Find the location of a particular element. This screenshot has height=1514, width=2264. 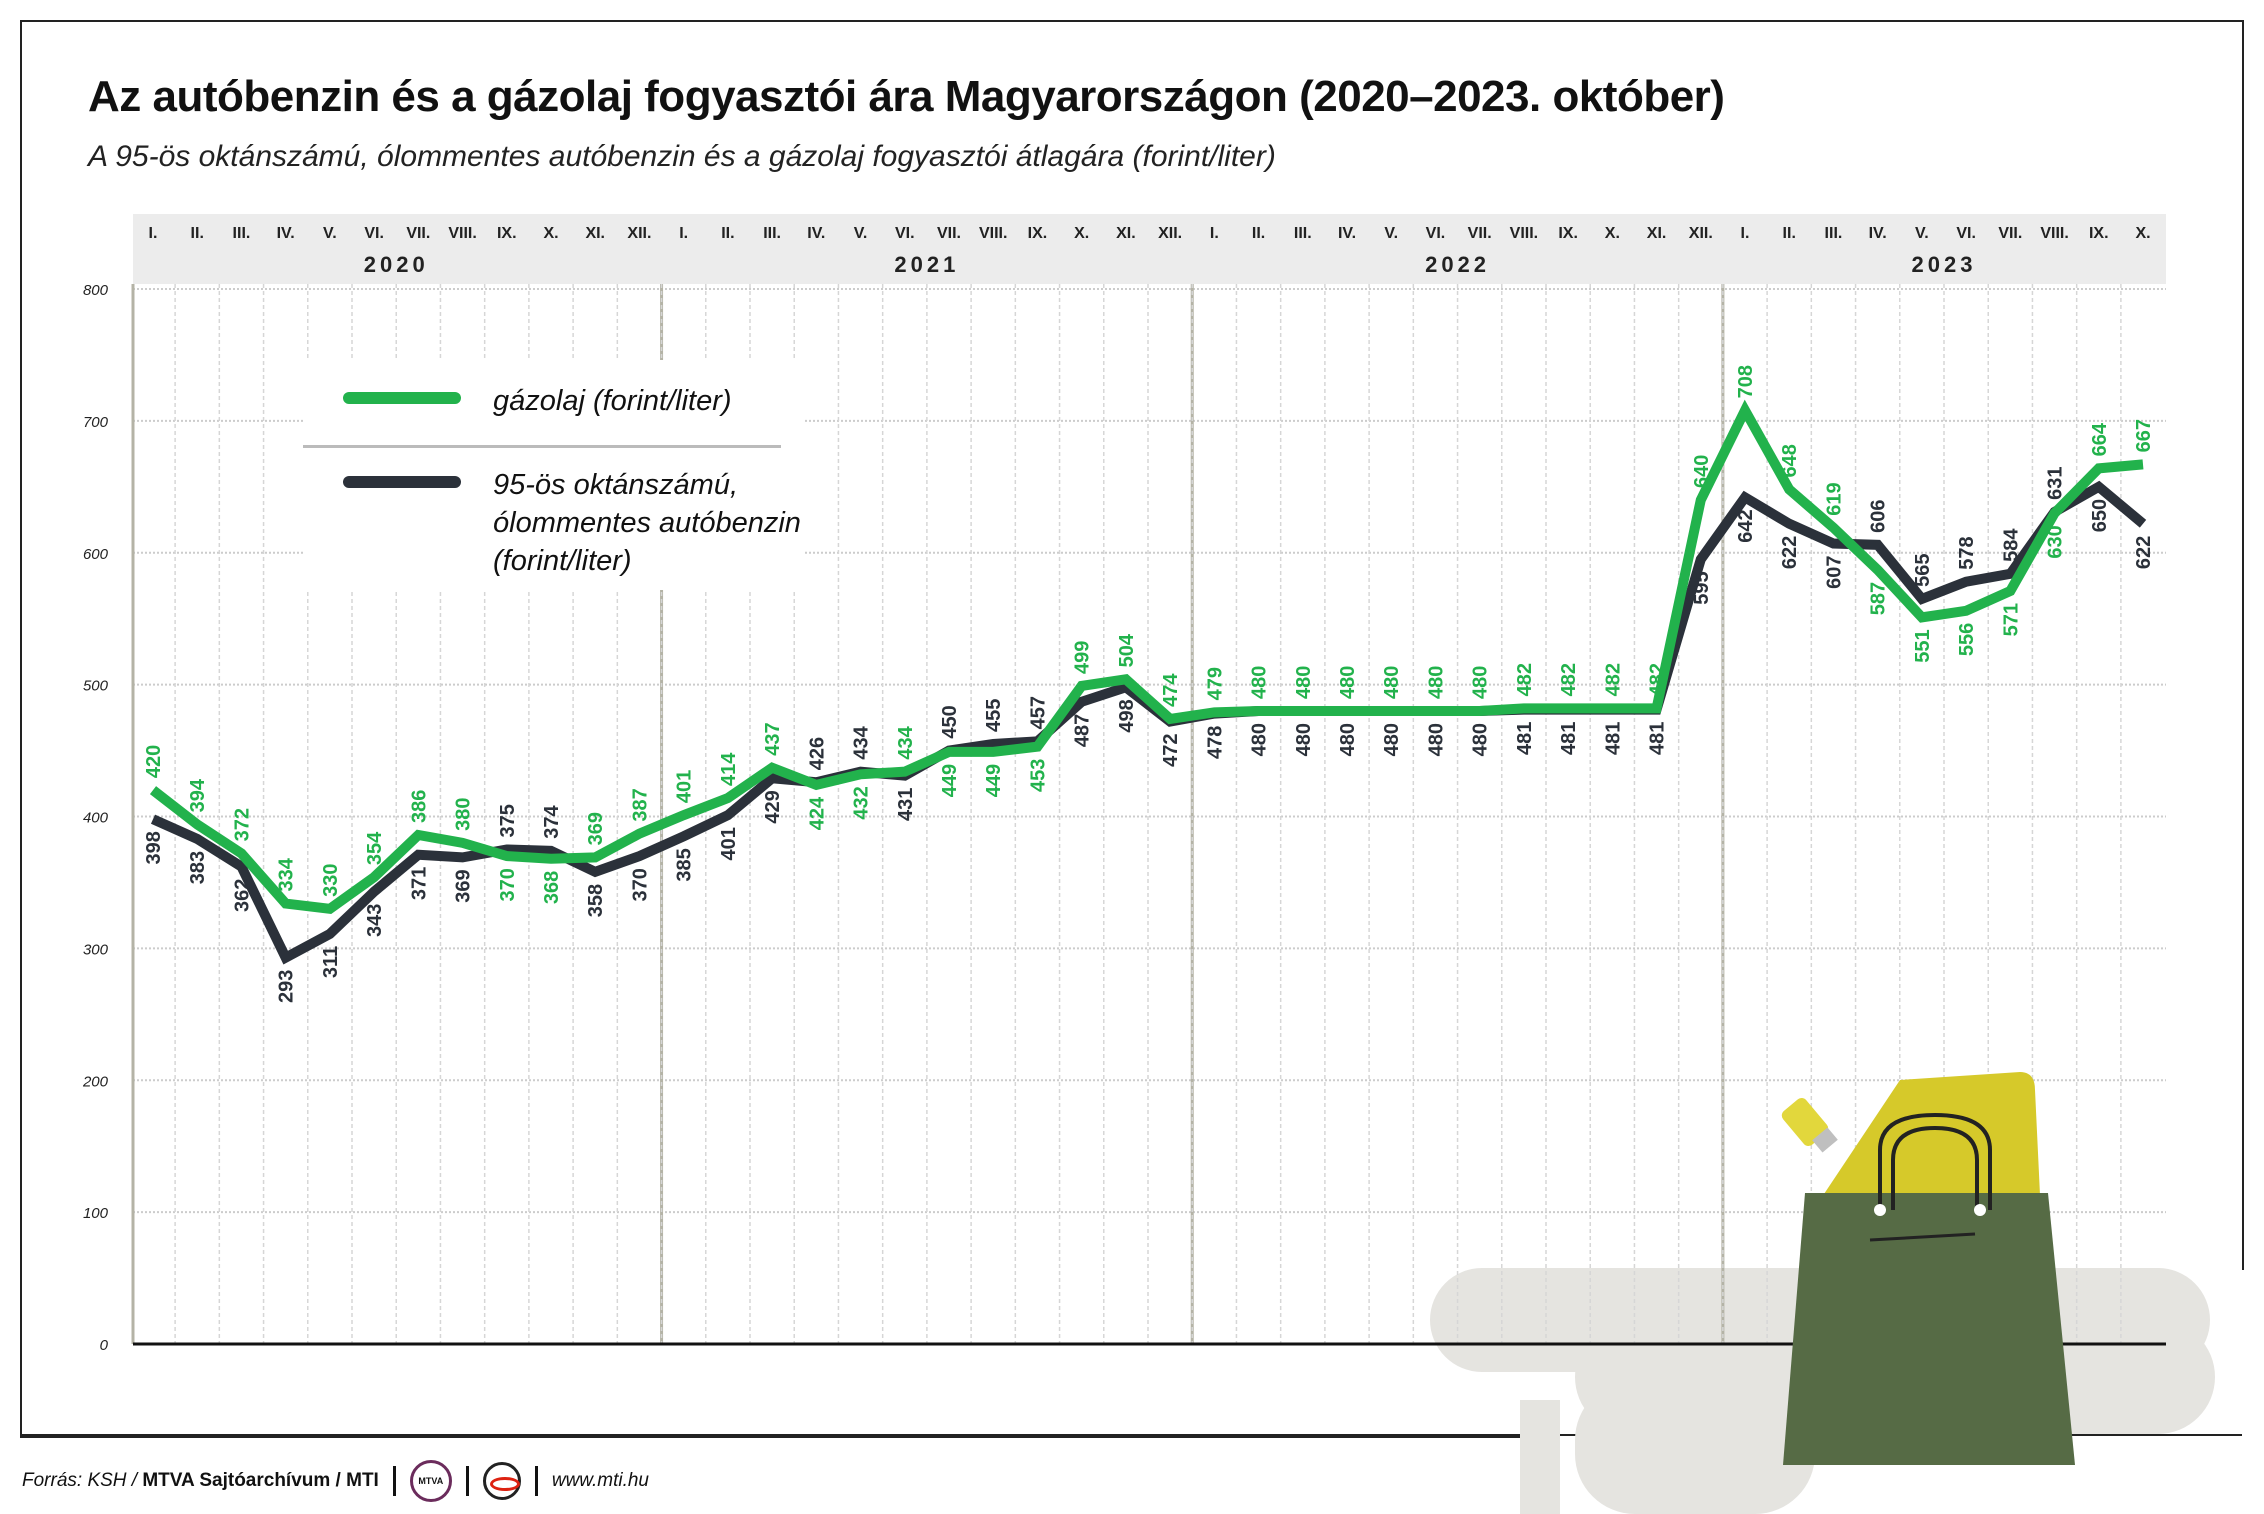

data-label-petrol: 498 is located at coordinates (1127, 715).